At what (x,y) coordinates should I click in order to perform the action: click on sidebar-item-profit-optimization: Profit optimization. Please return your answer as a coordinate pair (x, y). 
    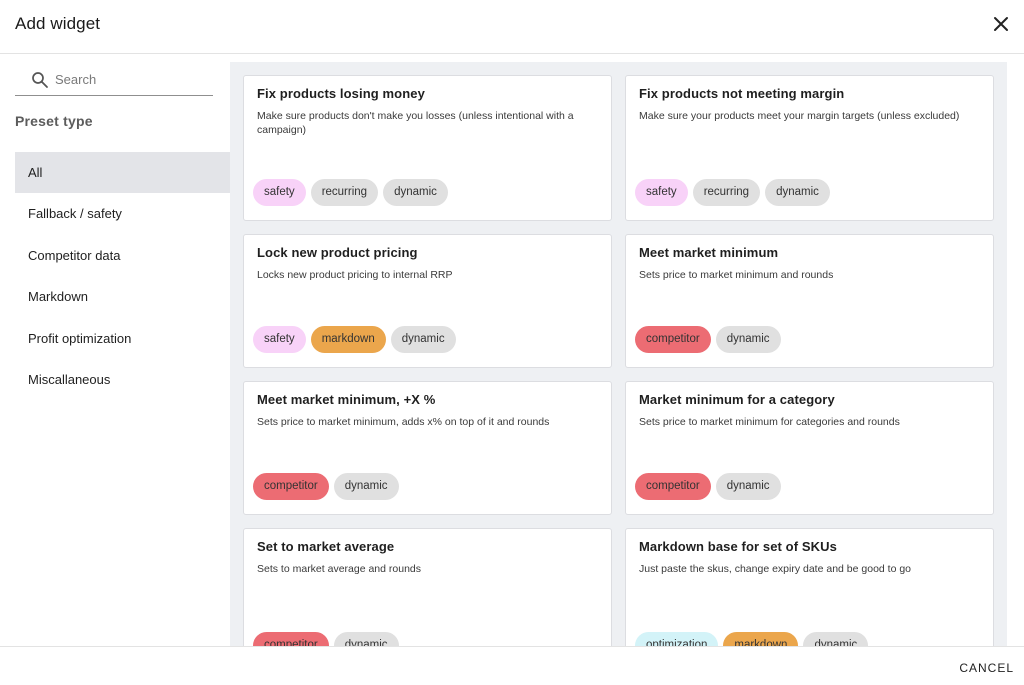
    Looking at the image, I should click on (80, 338).